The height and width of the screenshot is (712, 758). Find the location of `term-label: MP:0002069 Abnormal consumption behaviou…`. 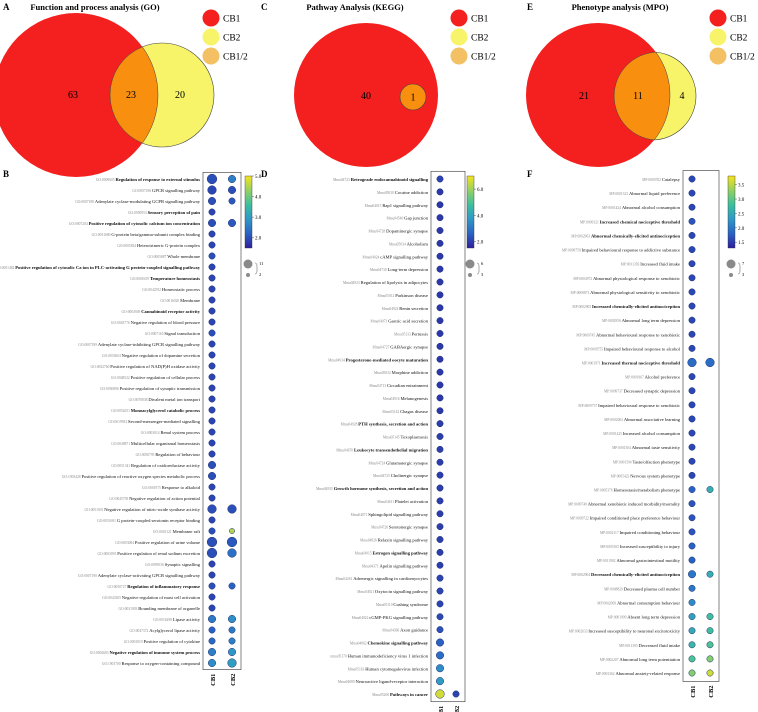

term-label: MP:0002069 Abnormal consumption behaviou… is located at coordinates (638, 602).